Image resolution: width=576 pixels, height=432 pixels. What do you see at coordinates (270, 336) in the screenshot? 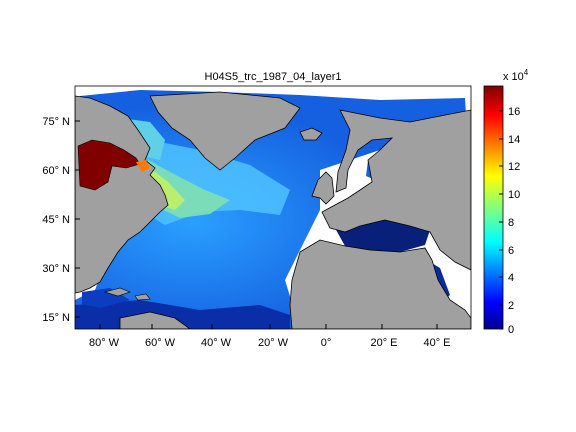
I see `longitude-axis: 80° W 60° W 40° W 20° W 0° 20° E 40° E` at bounding box center [270, 336].